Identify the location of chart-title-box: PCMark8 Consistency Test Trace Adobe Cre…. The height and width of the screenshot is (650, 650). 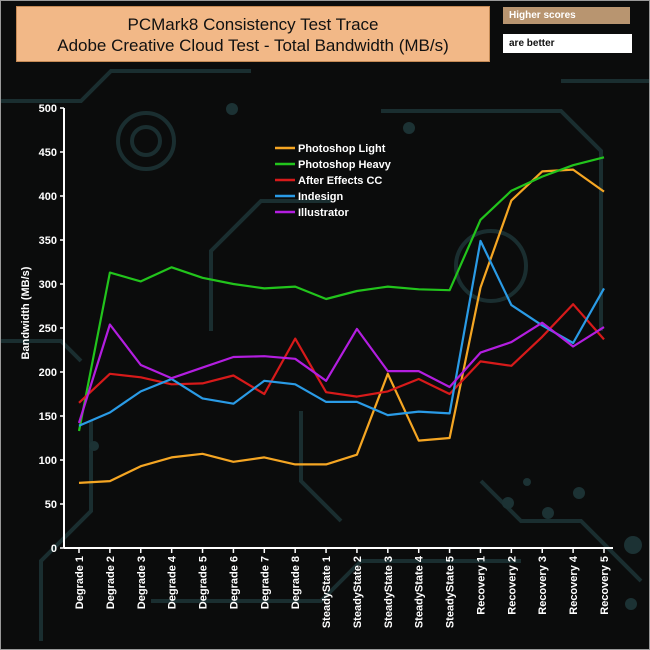
(253, 34).